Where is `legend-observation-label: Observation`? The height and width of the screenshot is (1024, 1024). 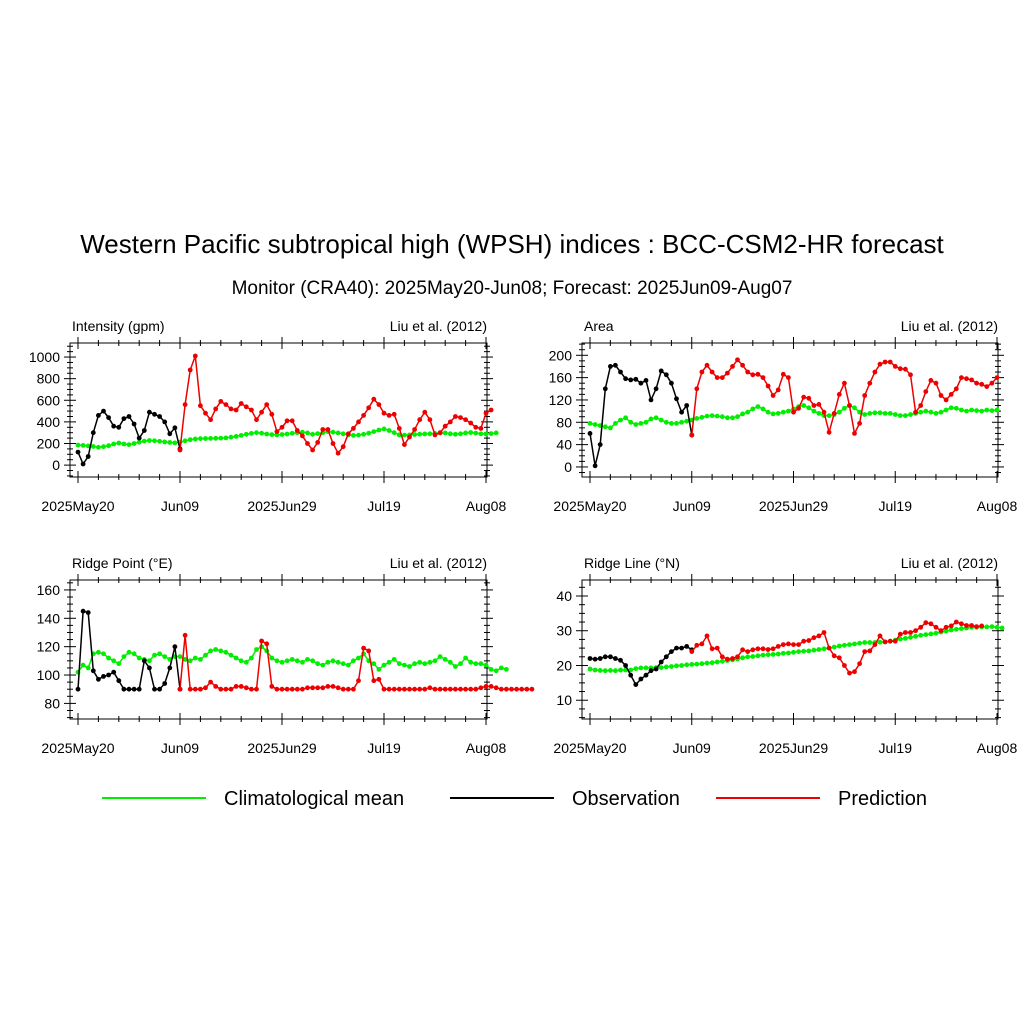
legend-observation-label: Observation is located at coordinates (626, 799).